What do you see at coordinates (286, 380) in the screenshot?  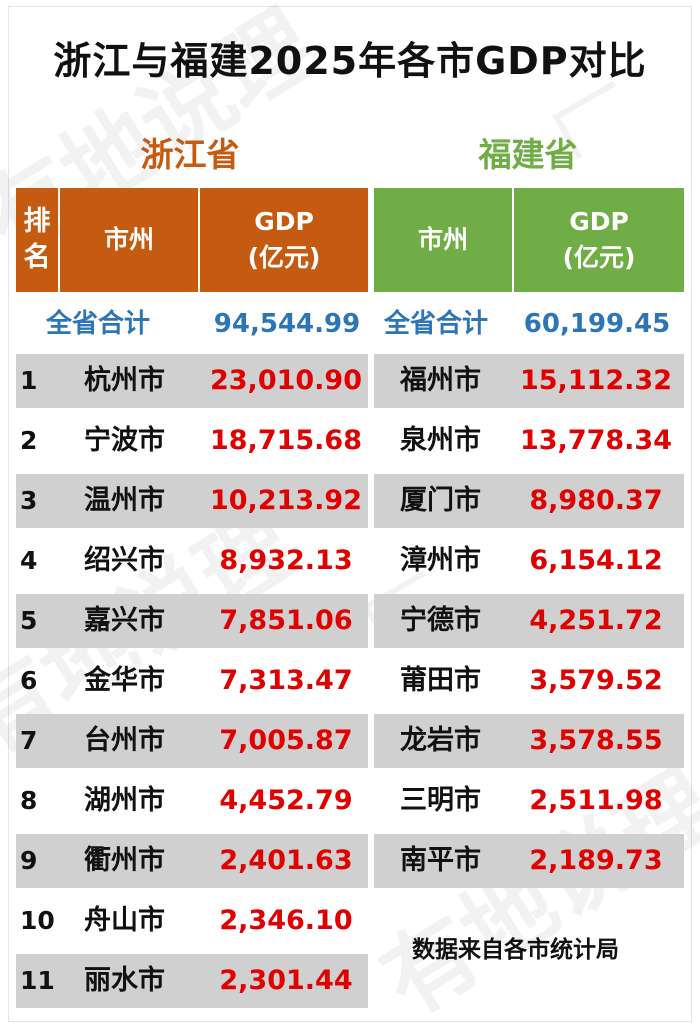 I see `gdp-value-zhejiang: 23,010.90` at bounding box center [286, 380].